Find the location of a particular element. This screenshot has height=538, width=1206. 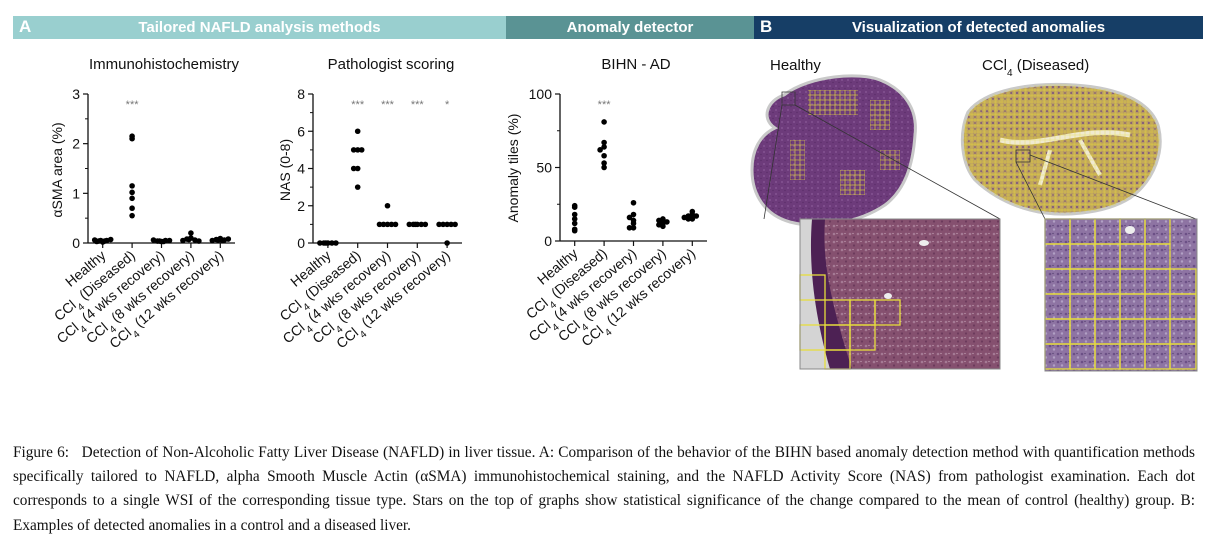

significance-stars: * is located at coordinates (447, 105).